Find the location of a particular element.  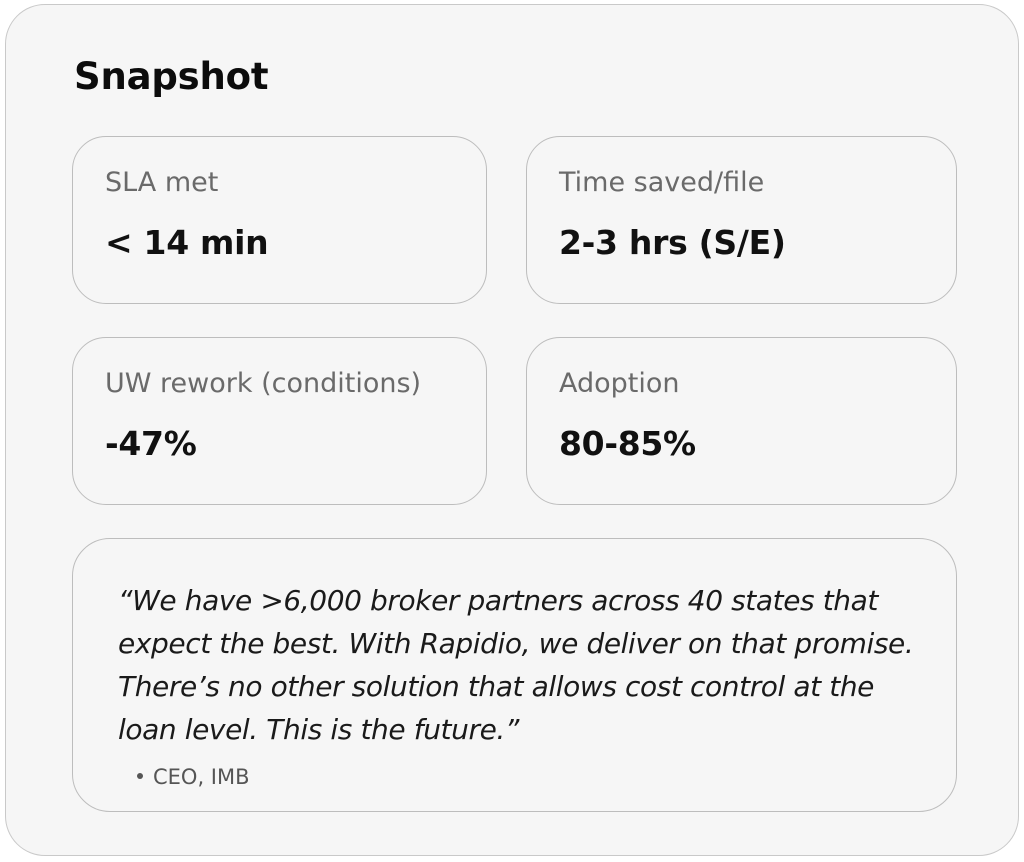

attribution-text: CEO, IMB is located at coordinates (201, 777).